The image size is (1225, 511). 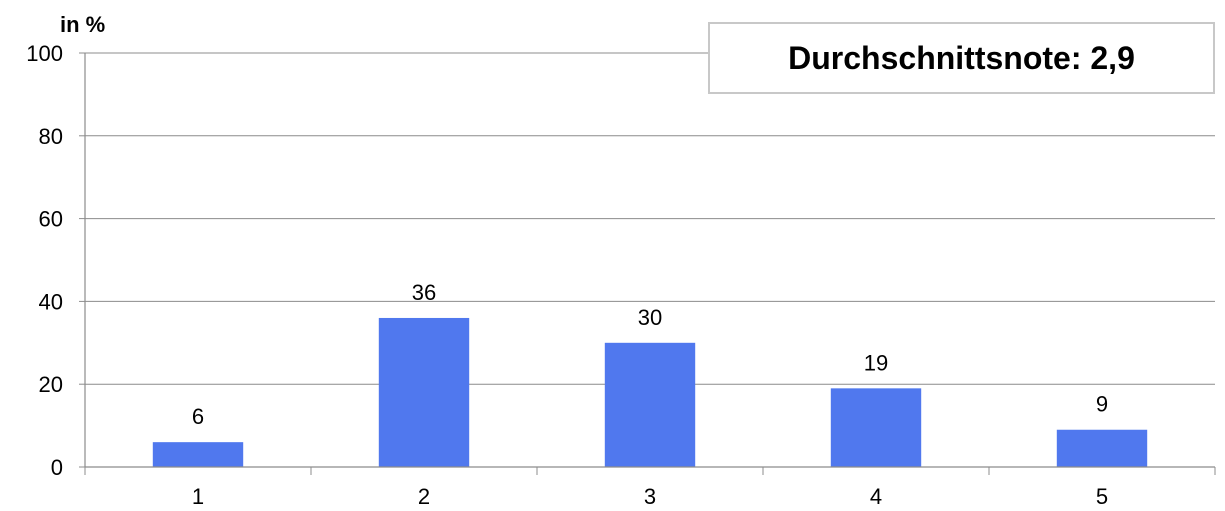 I want to click on data-label-4: 19, so click(x=876, y=362).